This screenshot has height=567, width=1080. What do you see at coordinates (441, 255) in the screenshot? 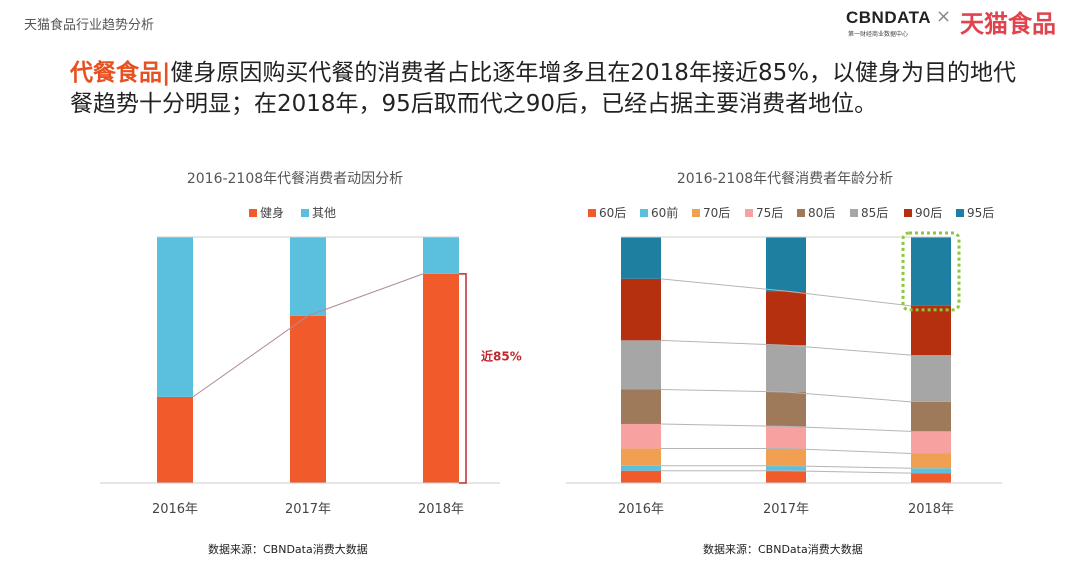
I see `bar-2018年-其他` at bounding box center [441, 255].